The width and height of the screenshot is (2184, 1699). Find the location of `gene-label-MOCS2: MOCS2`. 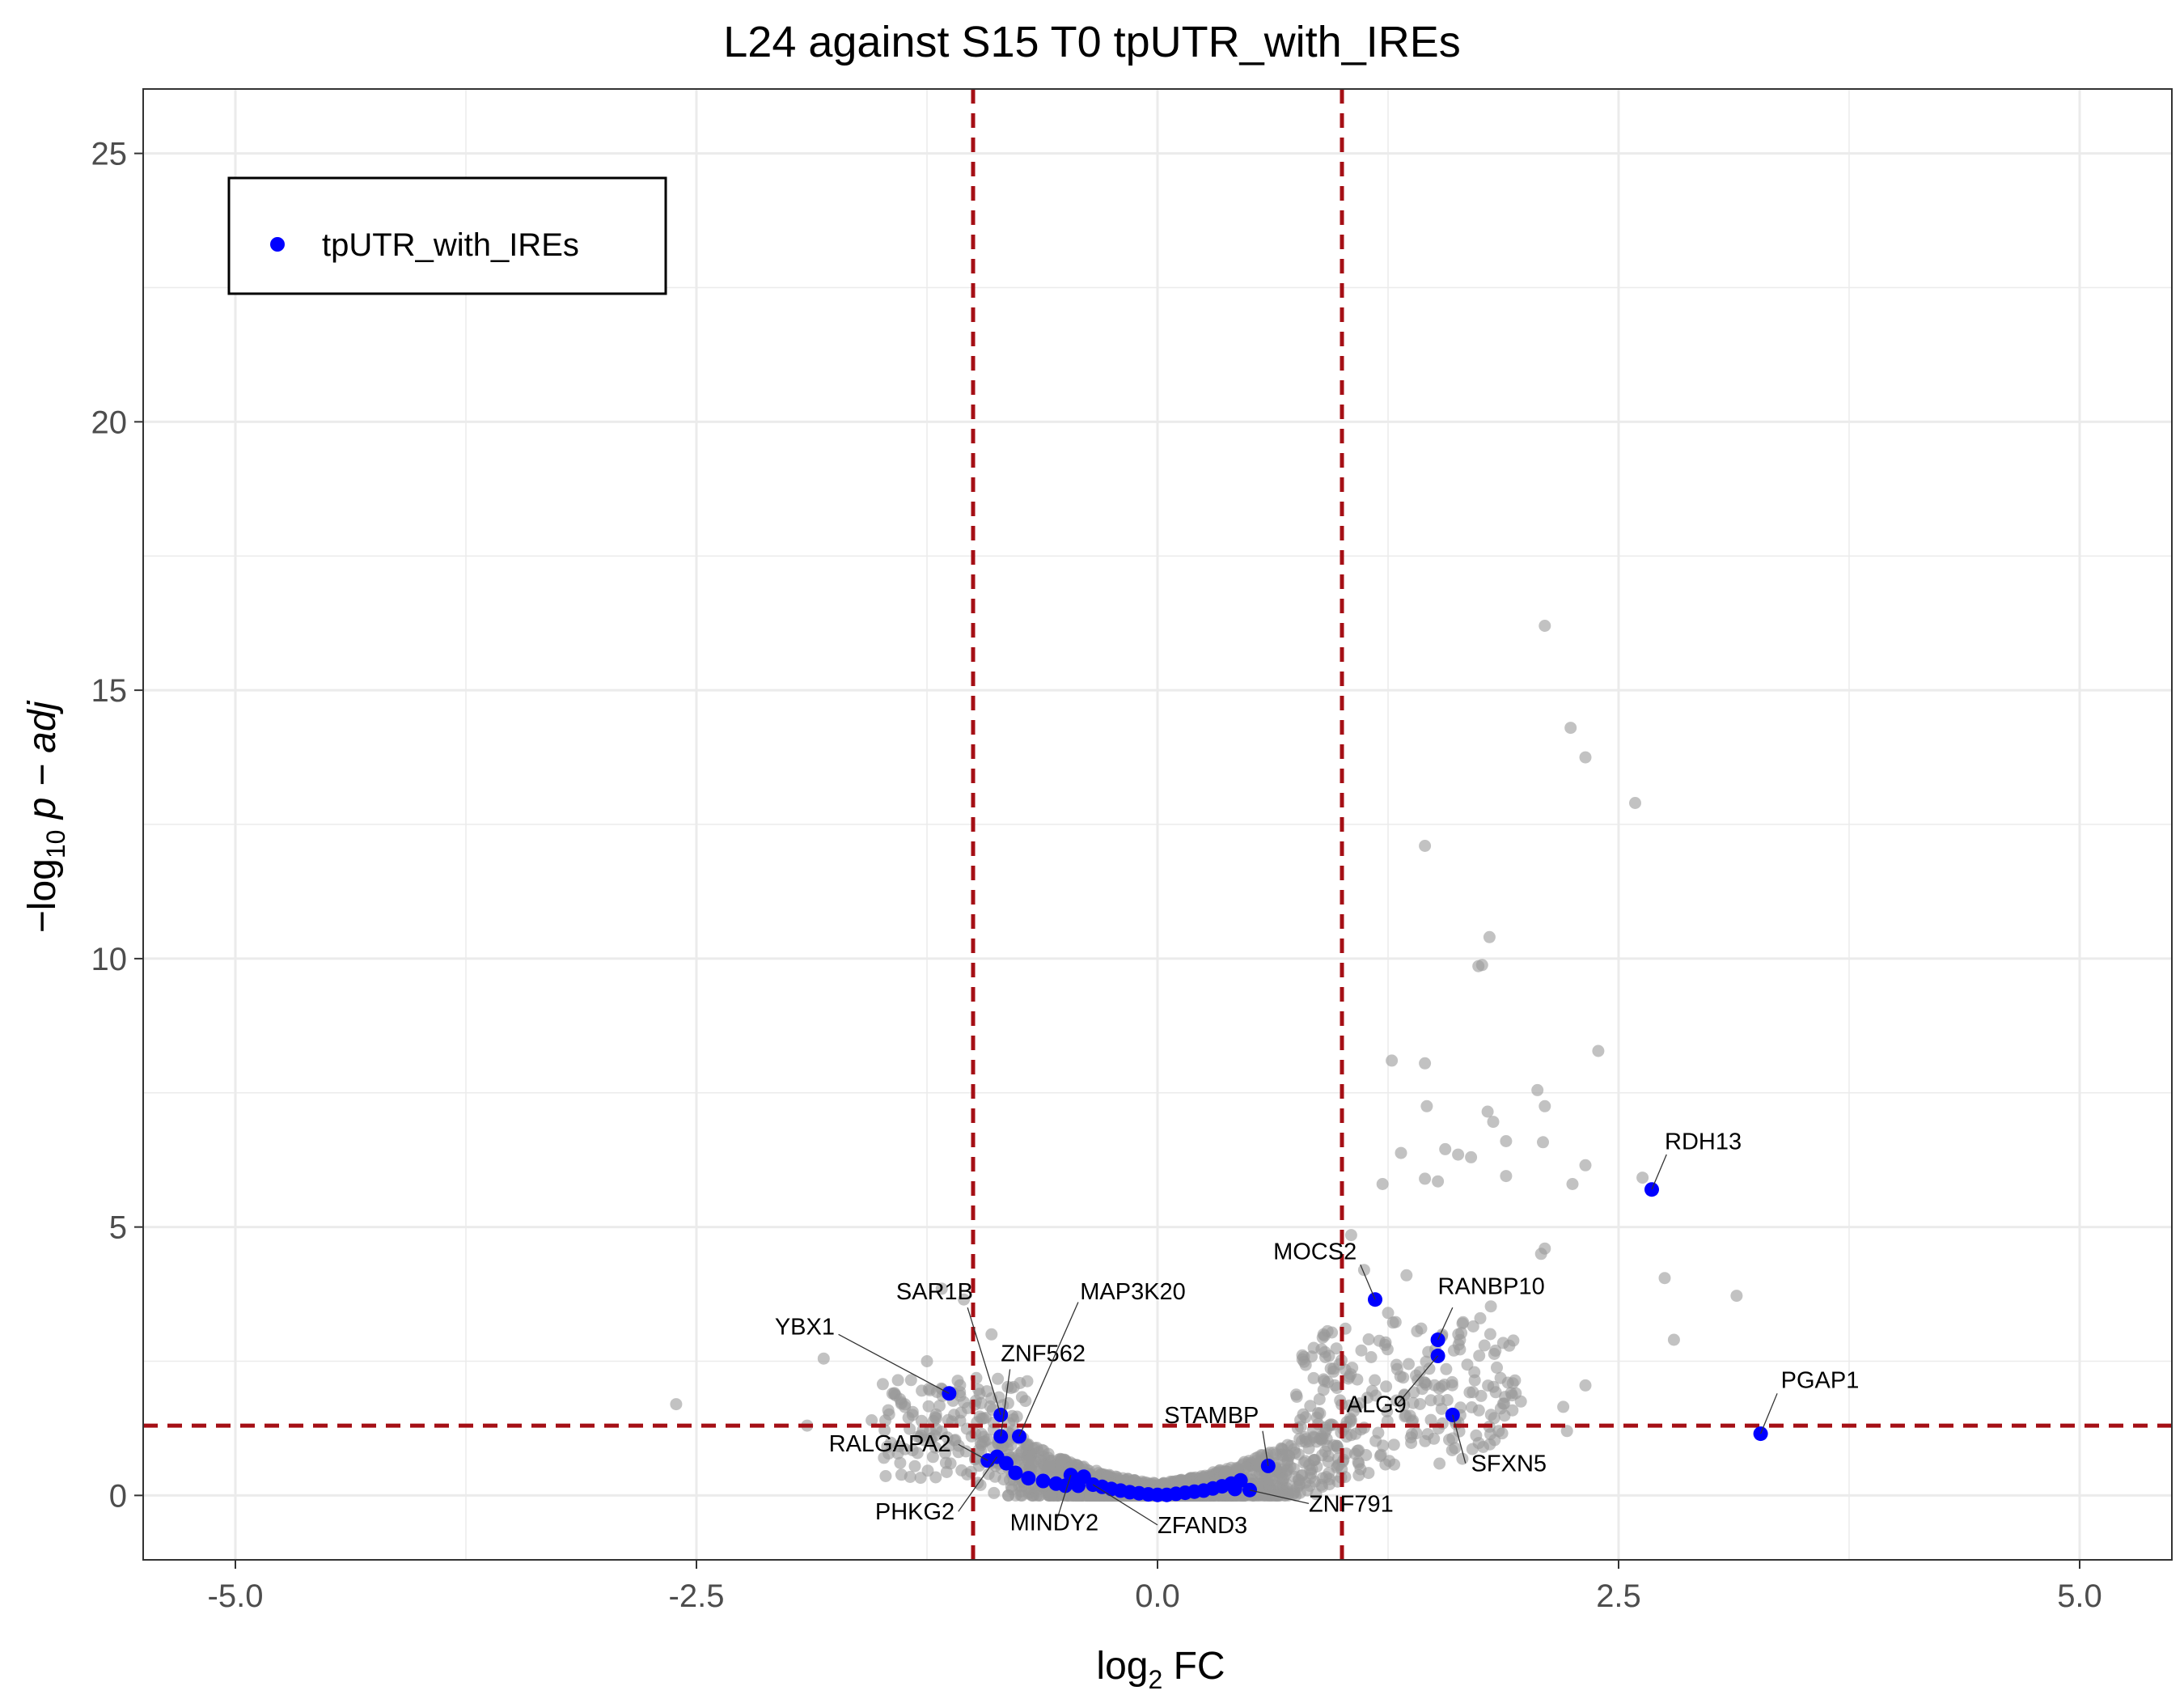

gene-label-MOCS2: MOCS2 is located at coordinates (1315, 1252).